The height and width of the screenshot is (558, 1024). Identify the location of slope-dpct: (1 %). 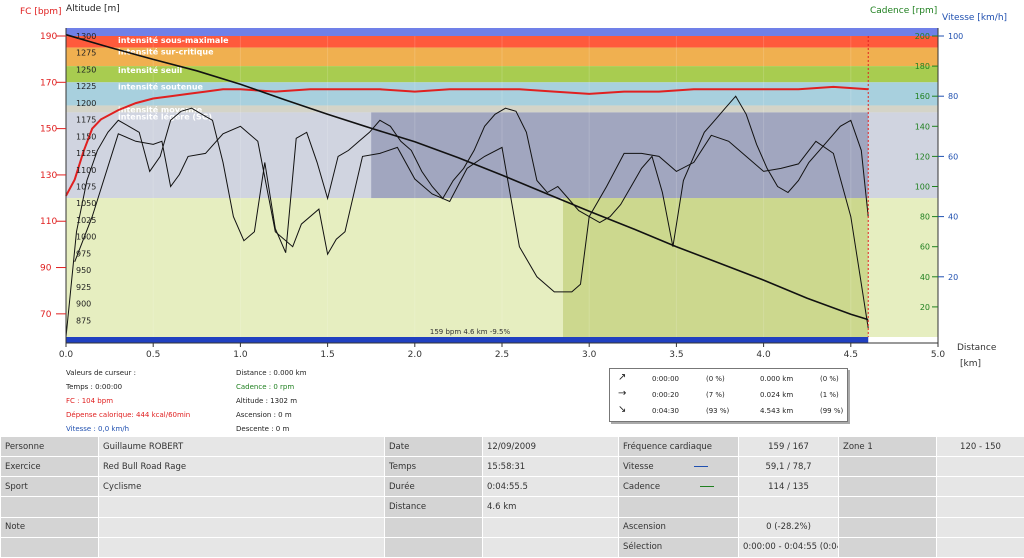
(829, 395).